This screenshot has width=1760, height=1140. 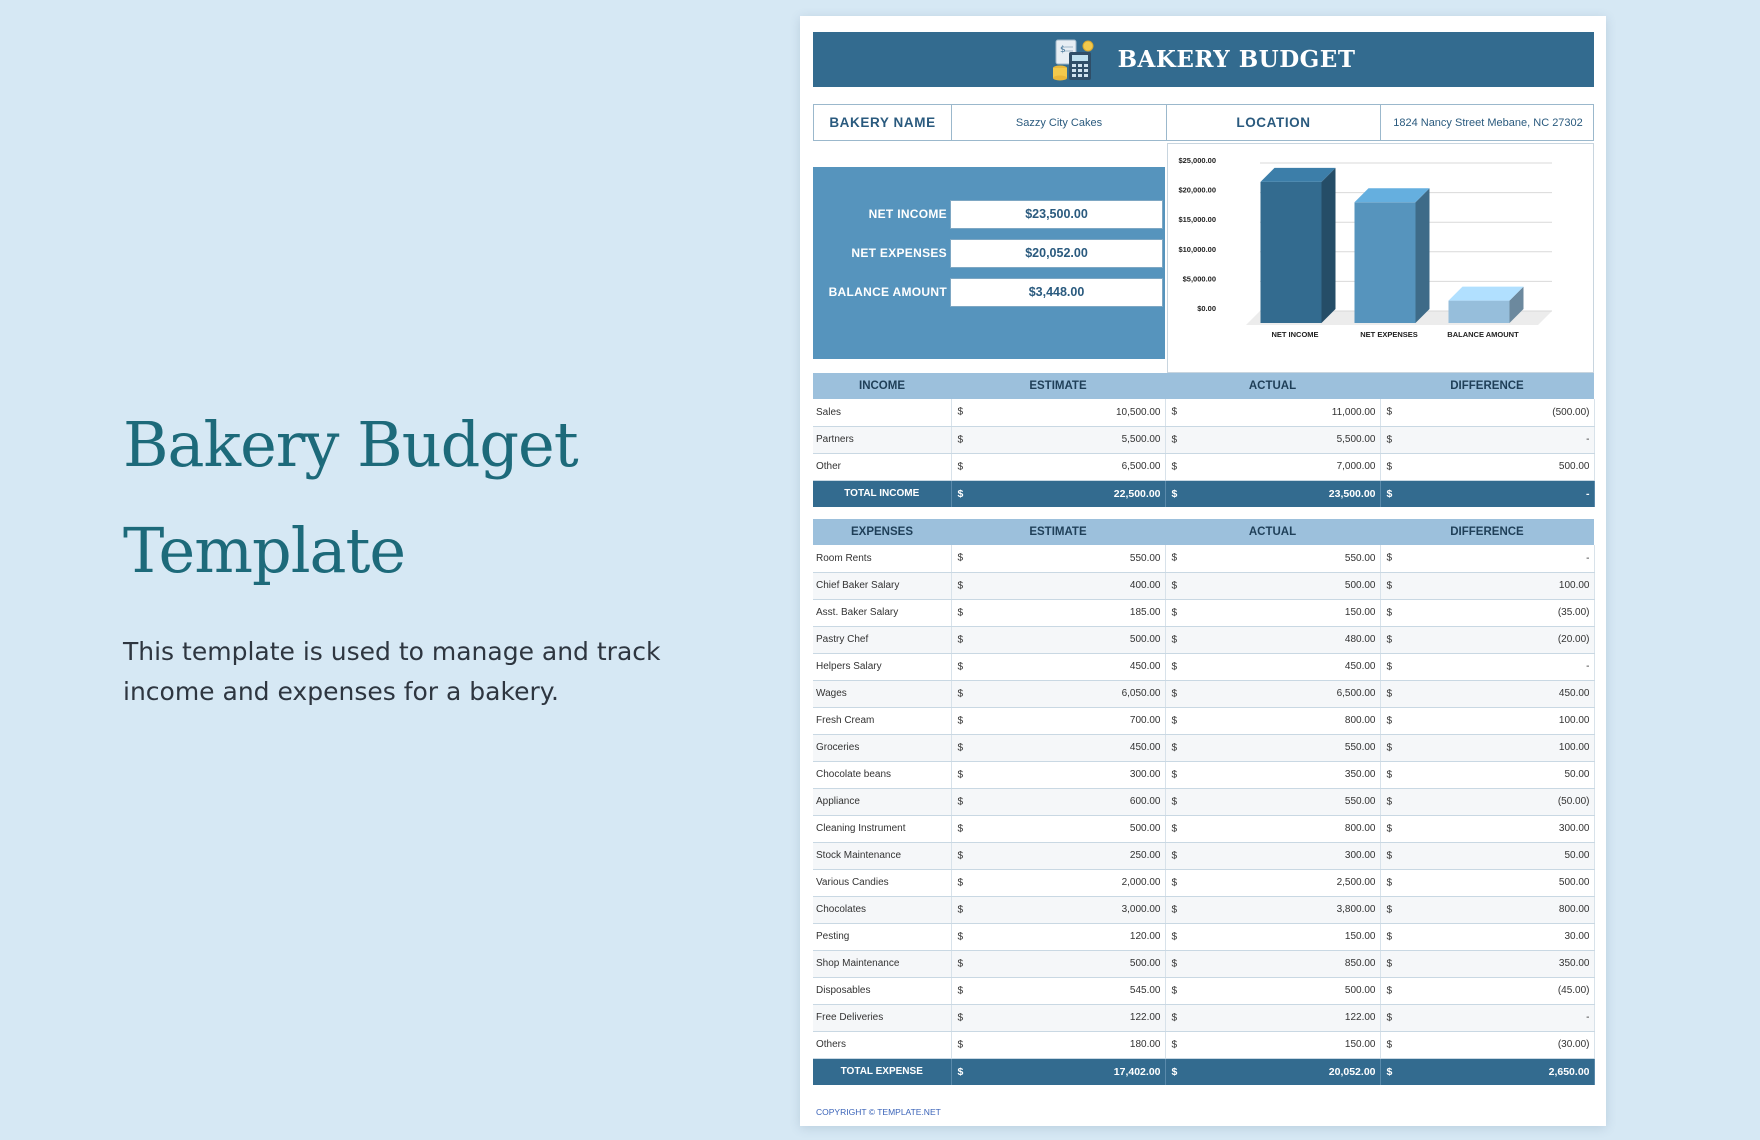 I want to click on difference-cell: $350.00, so click(x=1487, y=964).